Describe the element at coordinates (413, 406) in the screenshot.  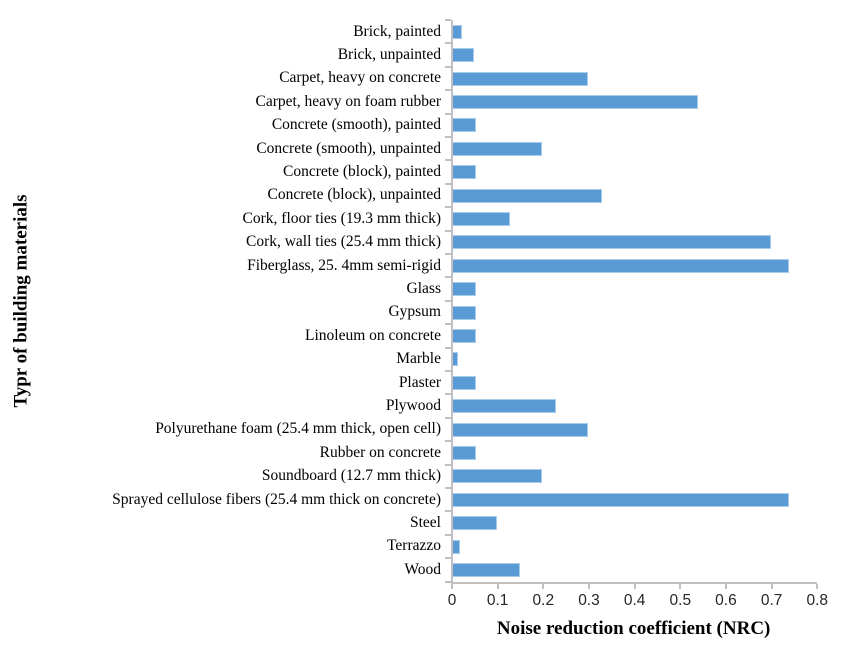
I see `category-label: Plywood` at that location.